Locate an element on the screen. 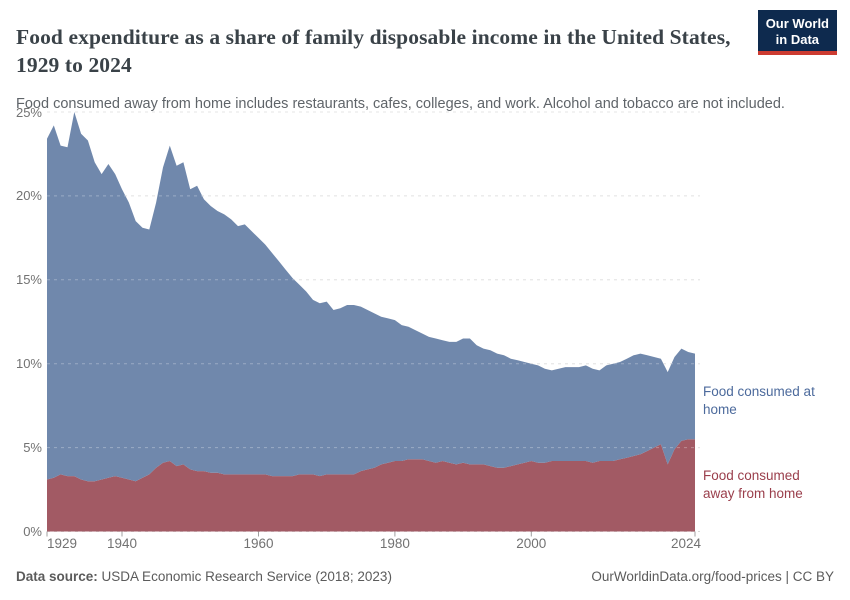 Image resolution: width=850 pixels, height=600 pixels. owid-logo-line2: in Data is located at coordinates (797, 39).